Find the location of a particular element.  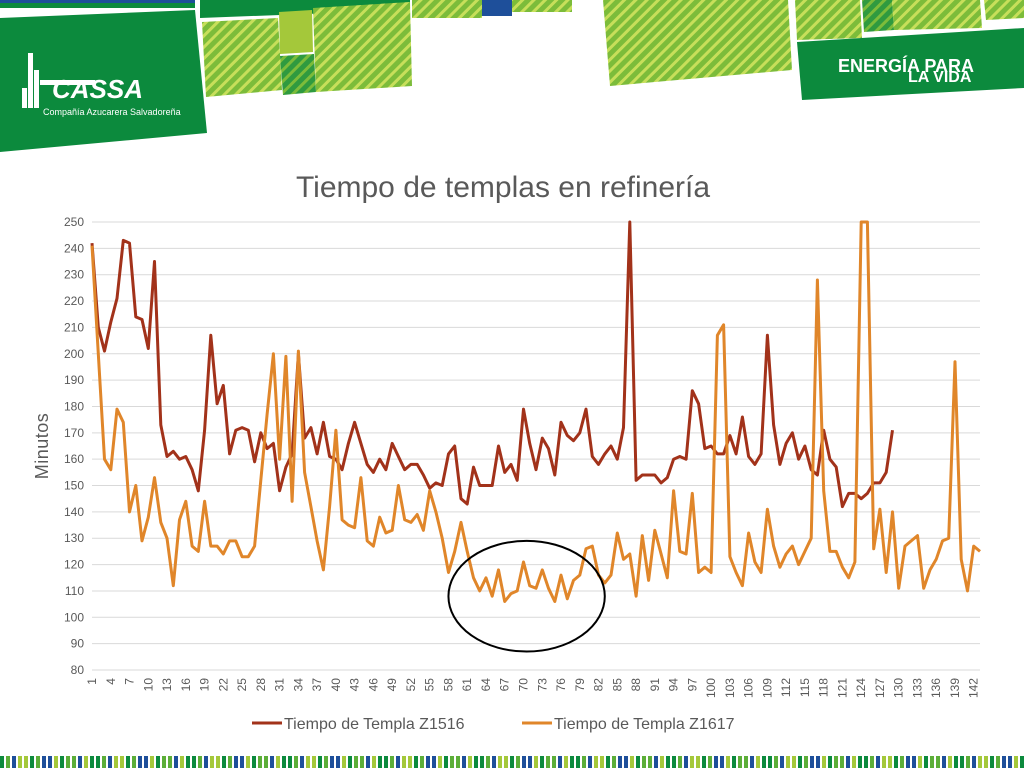

y-tick-label: 90 is located at coordinates (78, 644).